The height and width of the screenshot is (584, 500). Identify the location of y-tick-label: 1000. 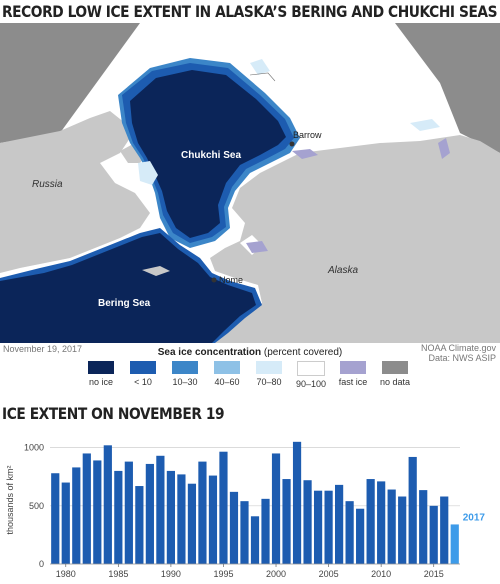
(34, 448).